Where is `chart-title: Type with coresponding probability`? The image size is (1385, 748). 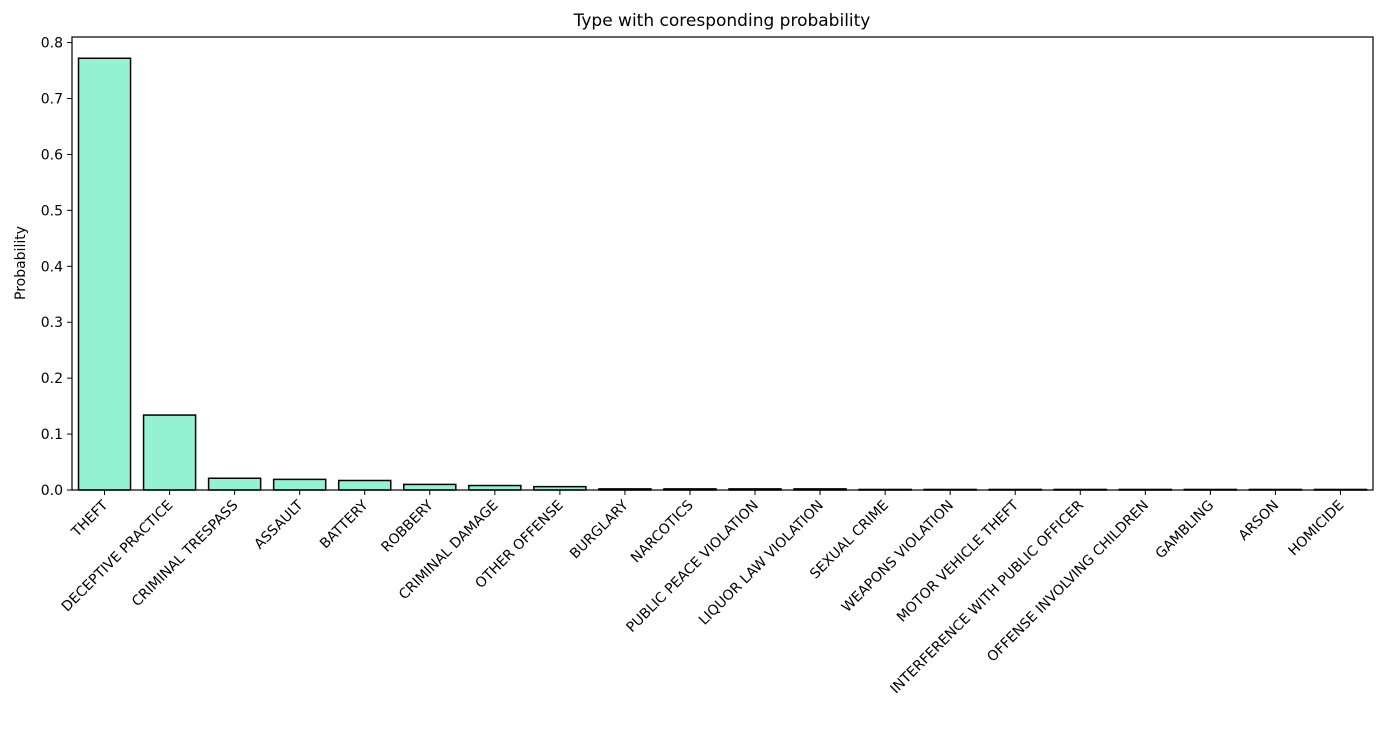
chart-title: Type with coresponding probability is located at coordinates (722, 21).